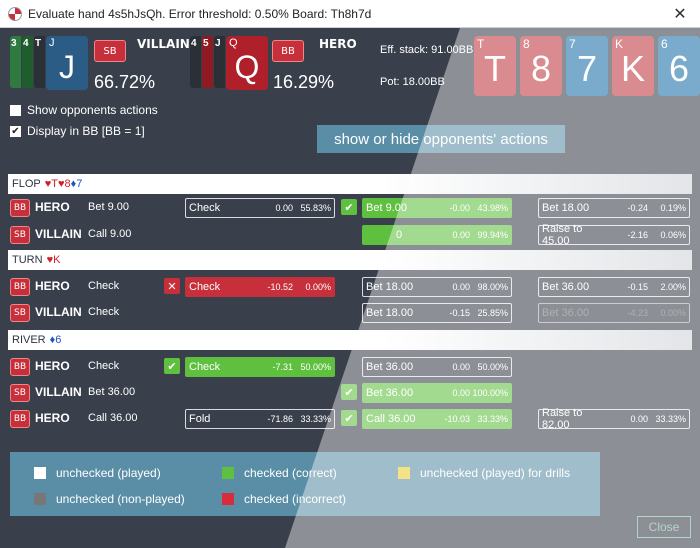 This screenshot has height=548, width=700. What do you see at coordinates (350, 340) in the screenshot?
I see `street-river: RIVER ♦6` at bounding box center [350, 340].